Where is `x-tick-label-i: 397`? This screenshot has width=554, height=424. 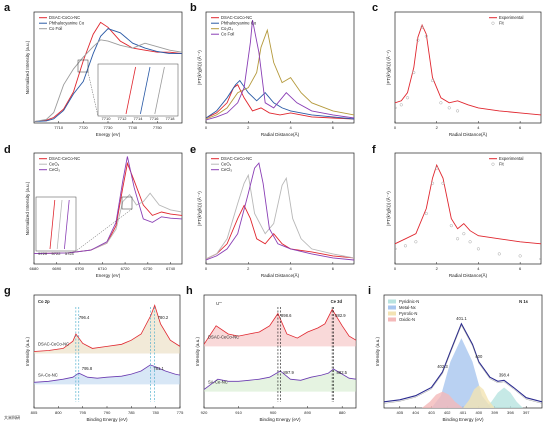 x-tick-label-i: 397 is located at coordinates (526, 412).